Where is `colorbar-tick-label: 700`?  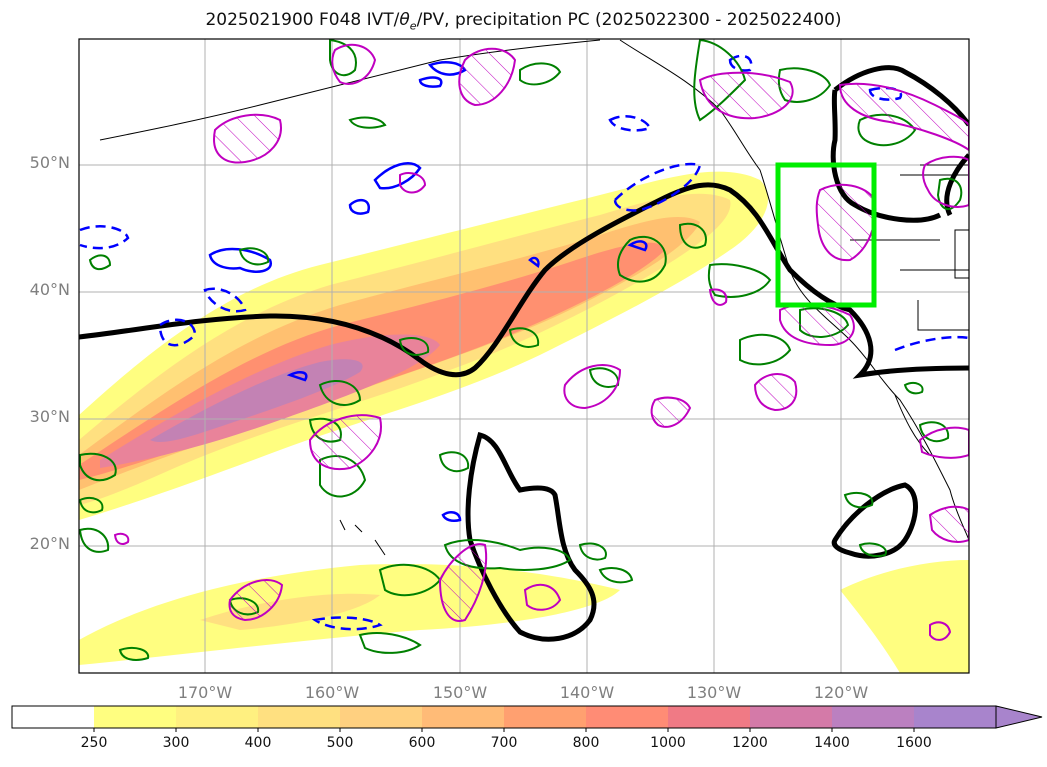
colorbar-tick-label: 700 is located at coordinates (504, 743).